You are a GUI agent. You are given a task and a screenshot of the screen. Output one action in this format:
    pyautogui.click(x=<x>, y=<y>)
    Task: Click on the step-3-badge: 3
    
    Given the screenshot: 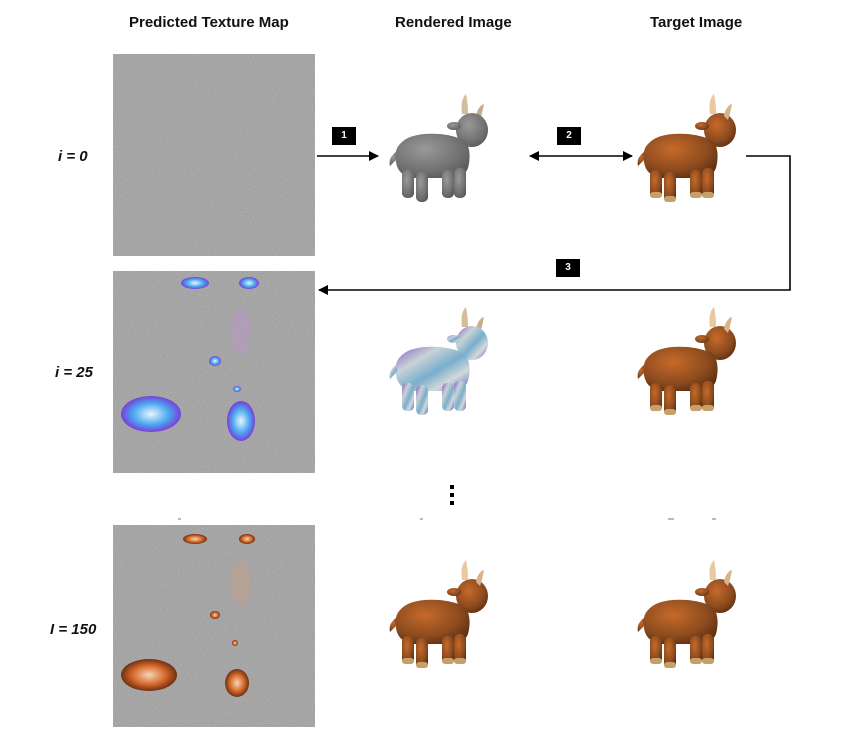 What is the action you would take?
    pyautogui.click(x=568, y=268)
    